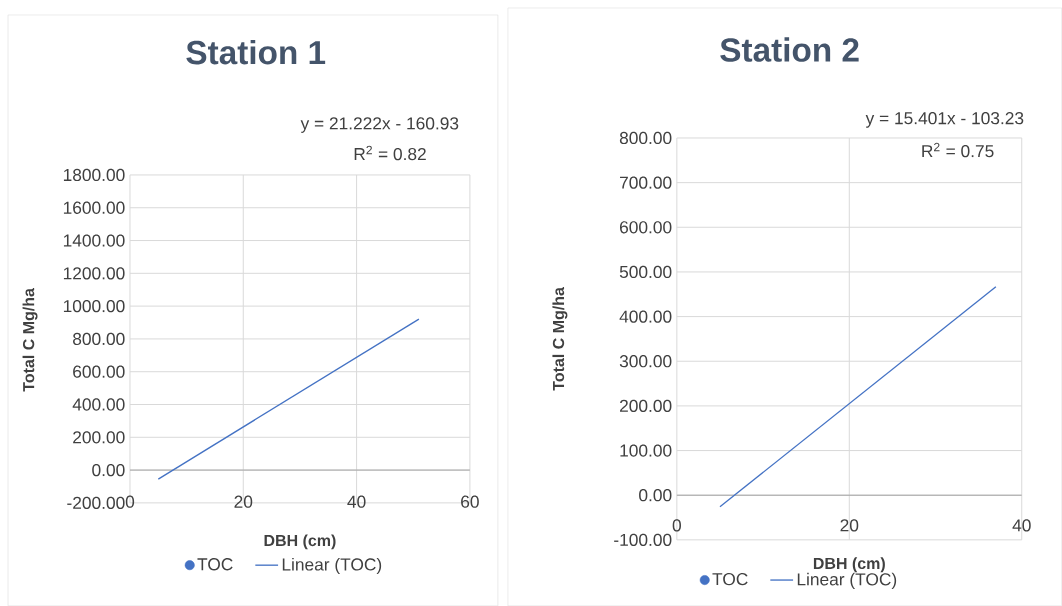 The image size is (1062, 606). What do you see at coordinates (94, 306) in the screenshot?
I see `y-tick-label: 1000.00` at bounding box center [94, 306].